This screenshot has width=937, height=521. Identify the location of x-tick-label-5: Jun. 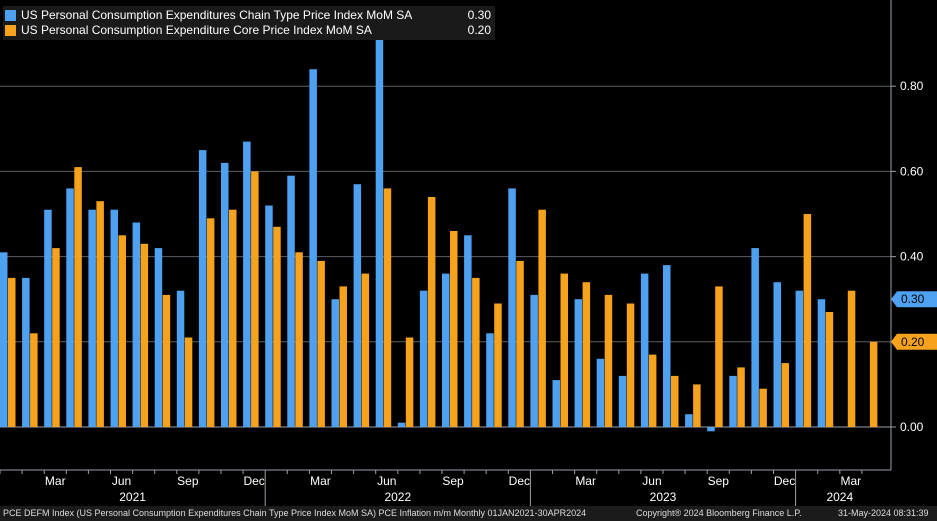
(386, 481).